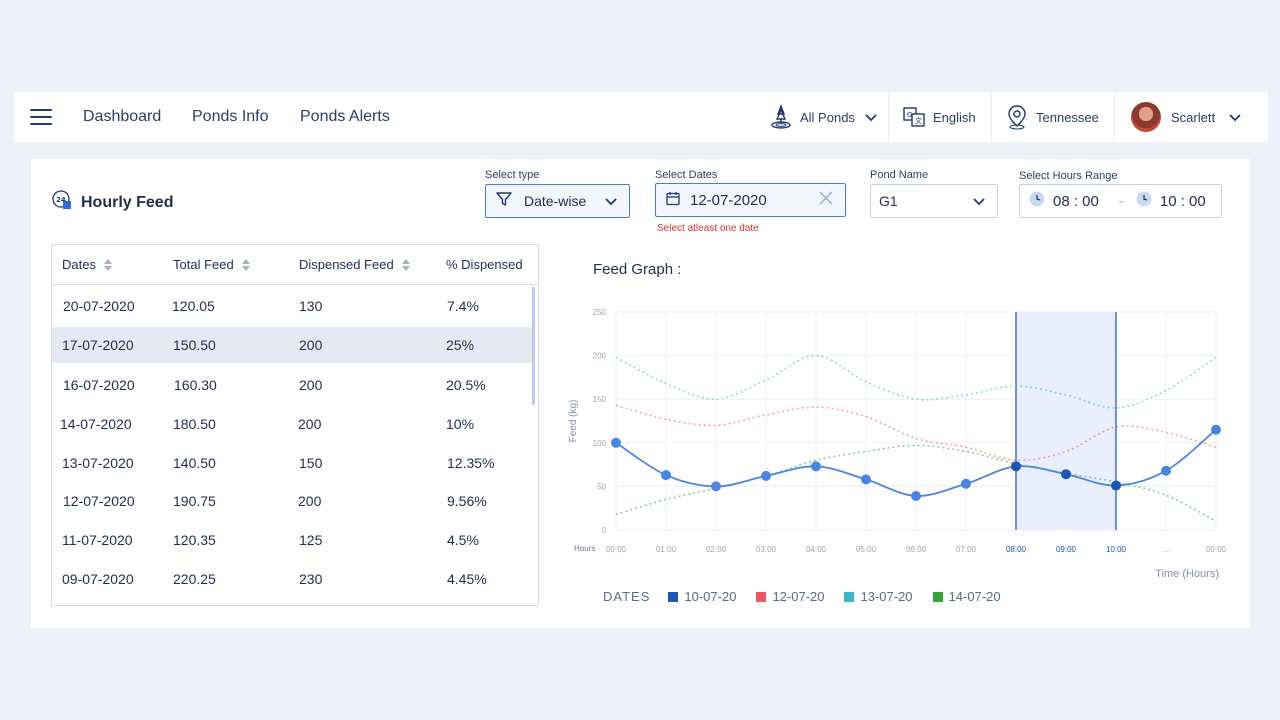 The height and width of the screenshot is (720, 1280). Describe the element at coordinates (99, 385) in the screenshot. I see `cell-date: 16-07-2020` at that location.